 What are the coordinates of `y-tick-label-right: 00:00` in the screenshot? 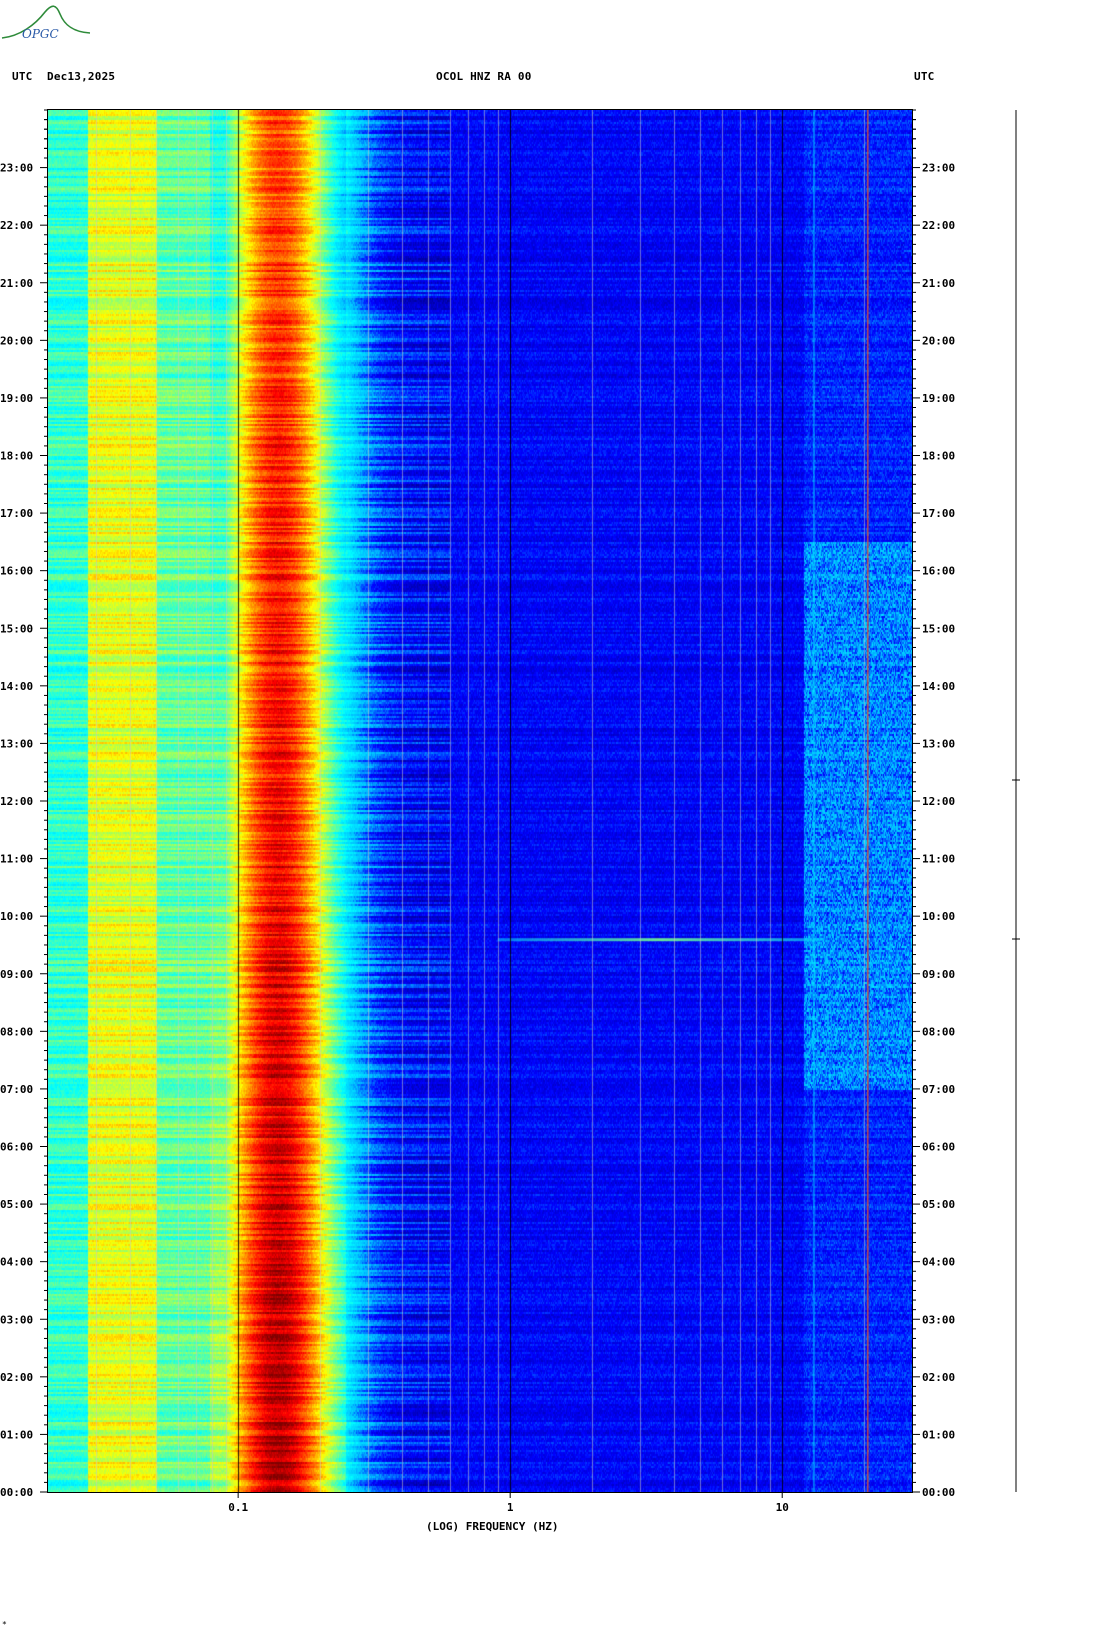 It's located at (938, 1492).